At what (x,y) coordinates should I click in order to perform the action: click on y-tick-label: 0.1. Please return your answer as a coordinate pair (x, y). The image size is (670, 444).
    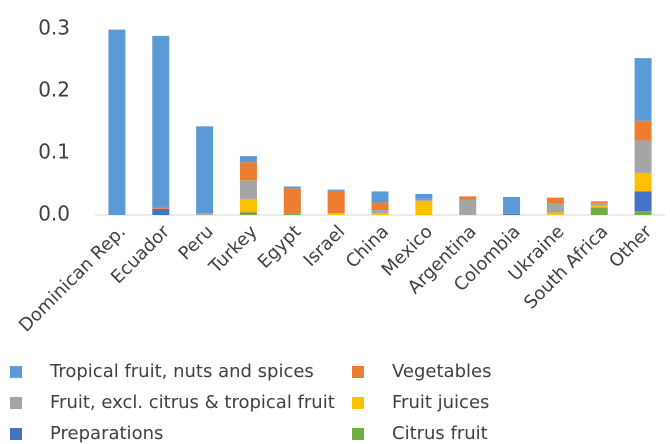
    Looking at the image, I should click on (54, 152).